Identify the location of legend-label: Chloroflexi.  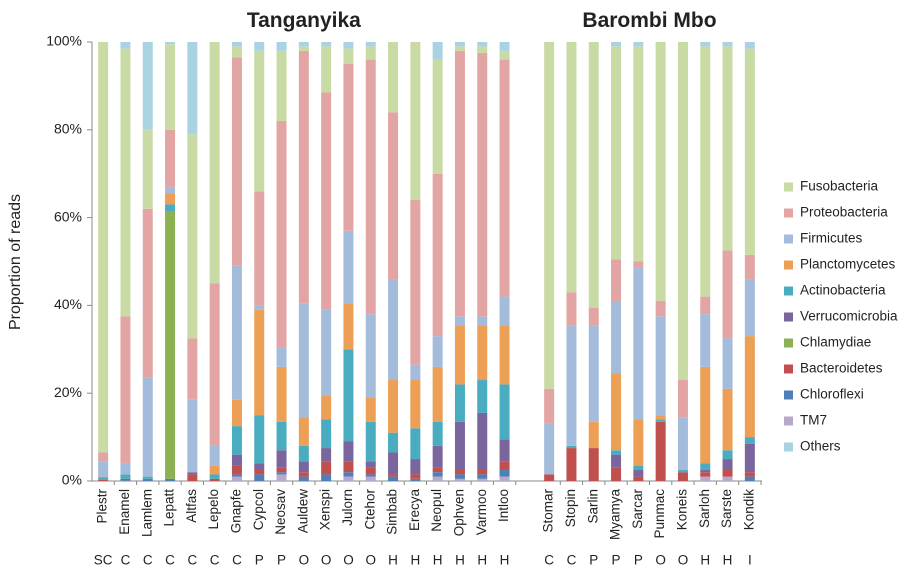
(832, 394).